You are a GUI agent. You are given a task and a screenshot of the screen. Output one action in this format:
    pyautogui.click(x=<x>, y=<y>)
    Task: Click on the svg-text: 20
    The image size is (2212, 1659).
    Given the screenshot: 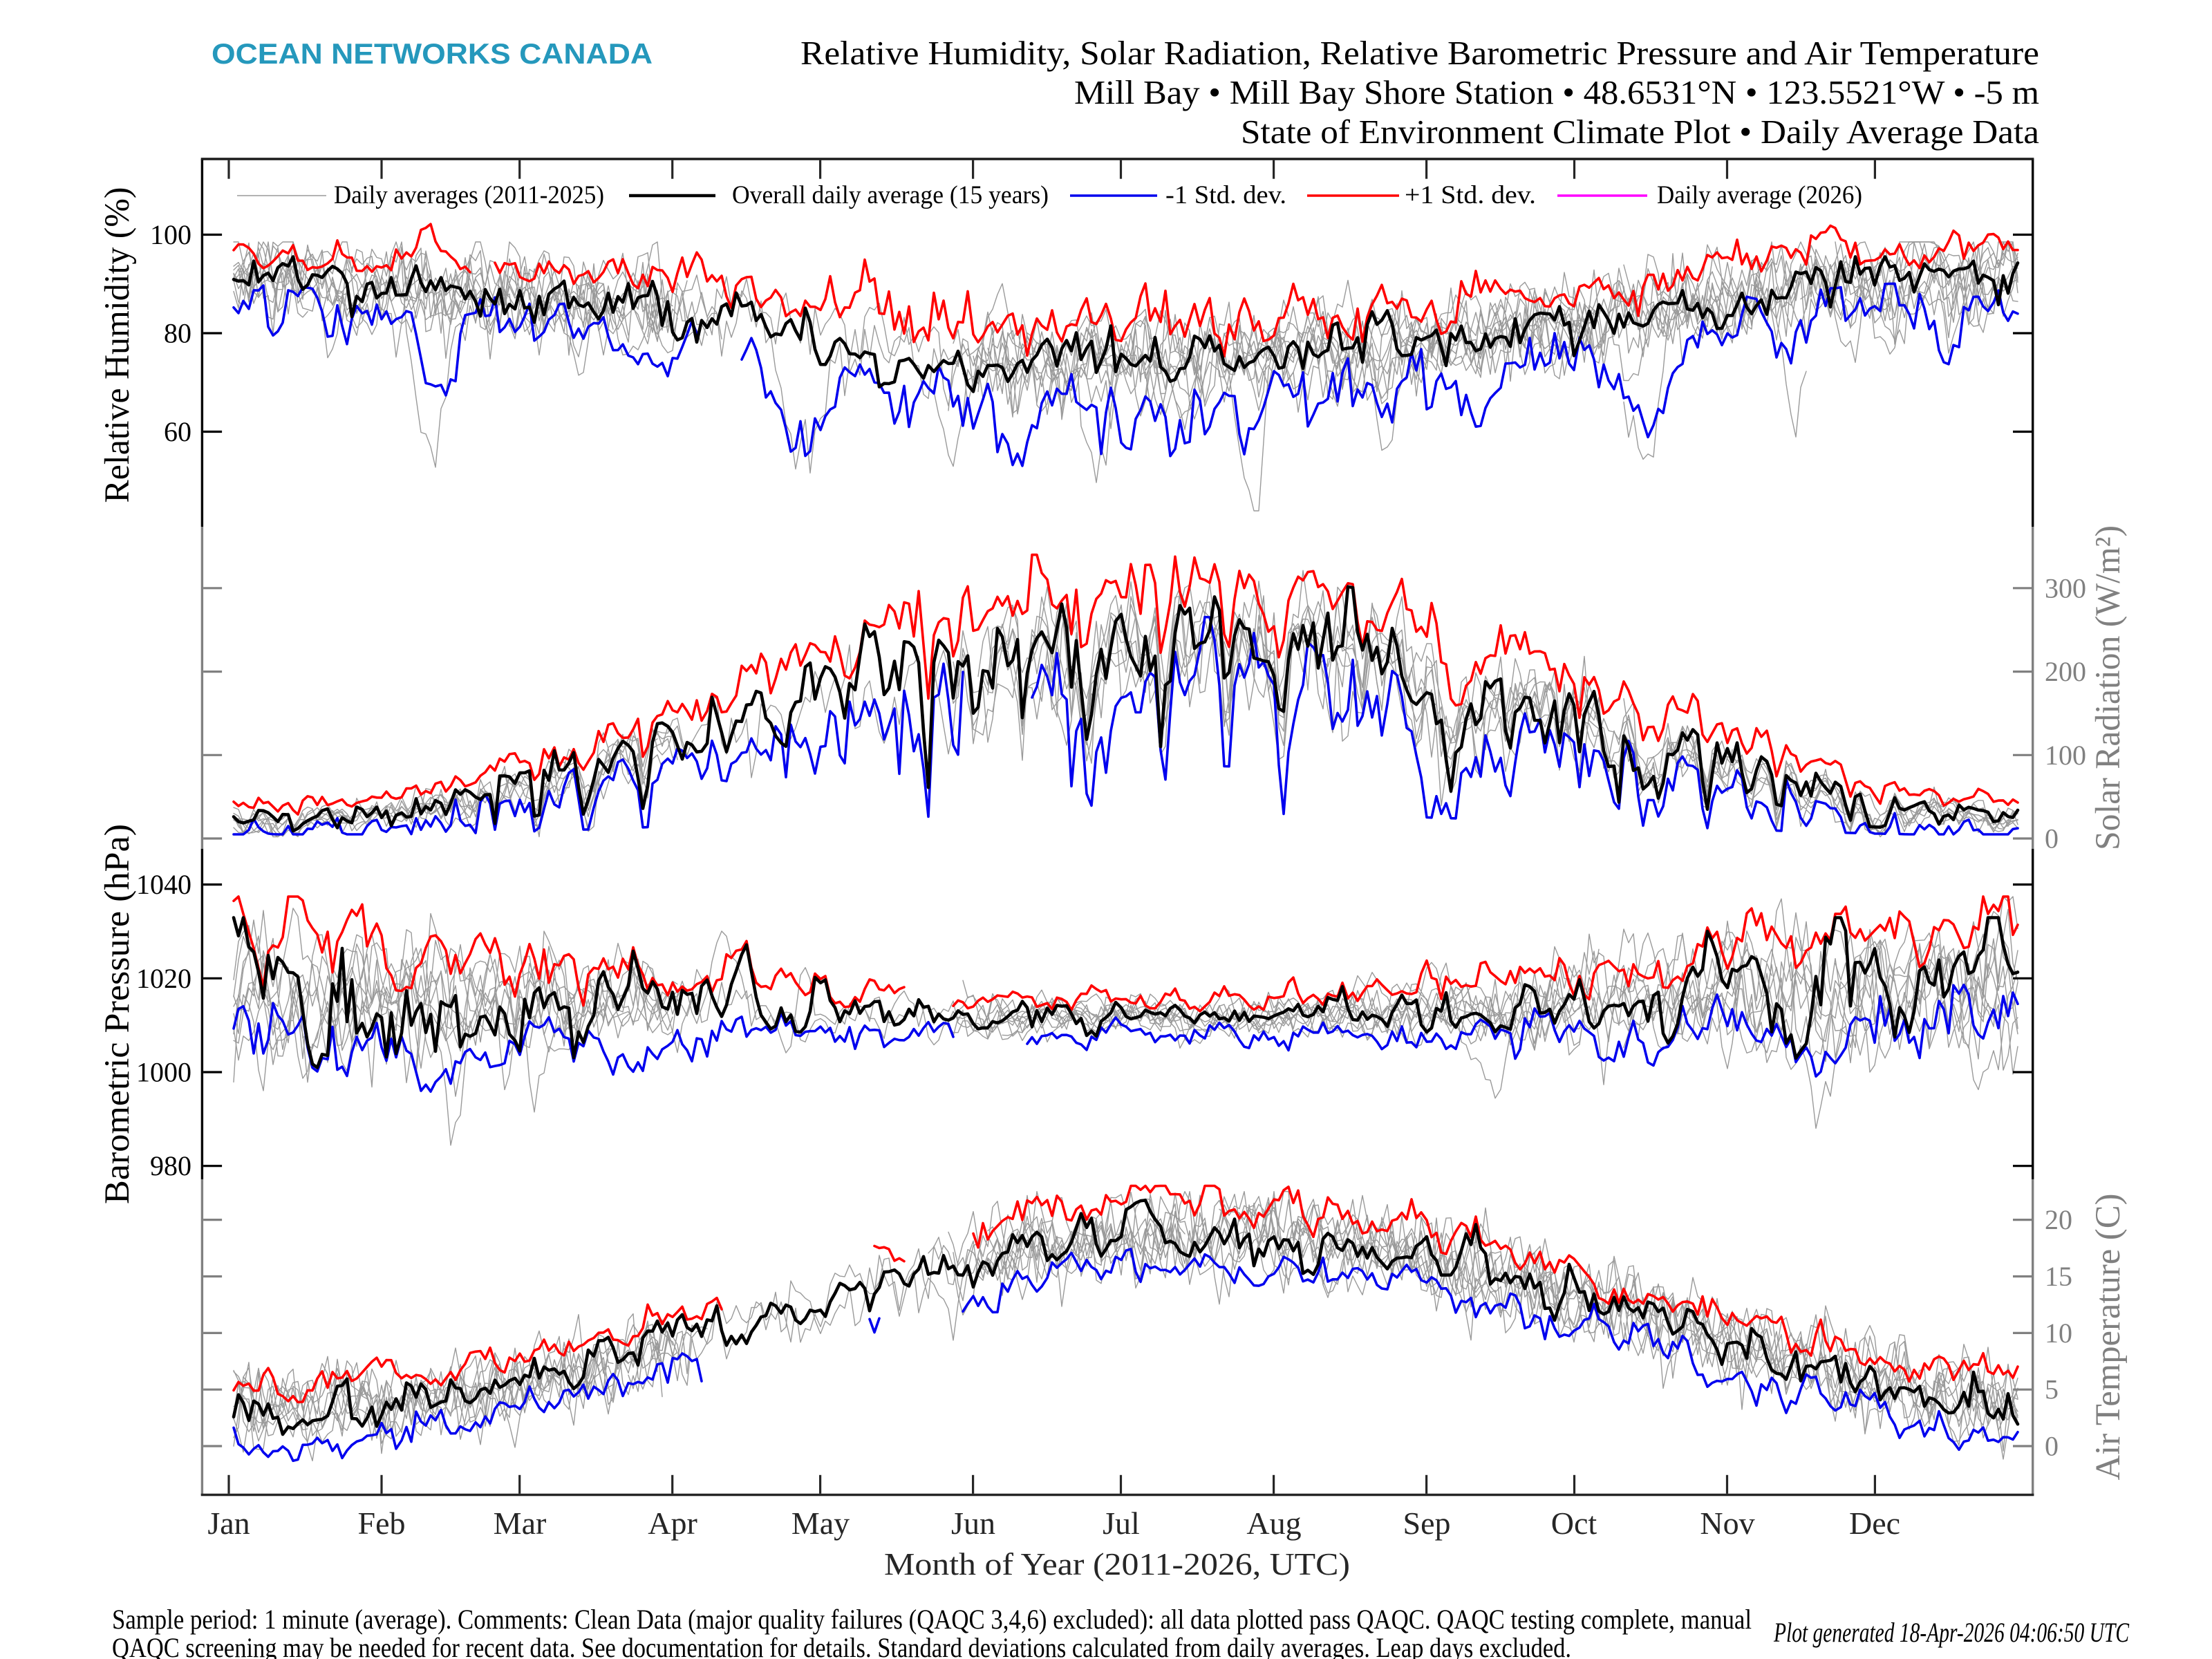 What is the action you would take?
    pyautogui.click(x=2058, y=1220)
    